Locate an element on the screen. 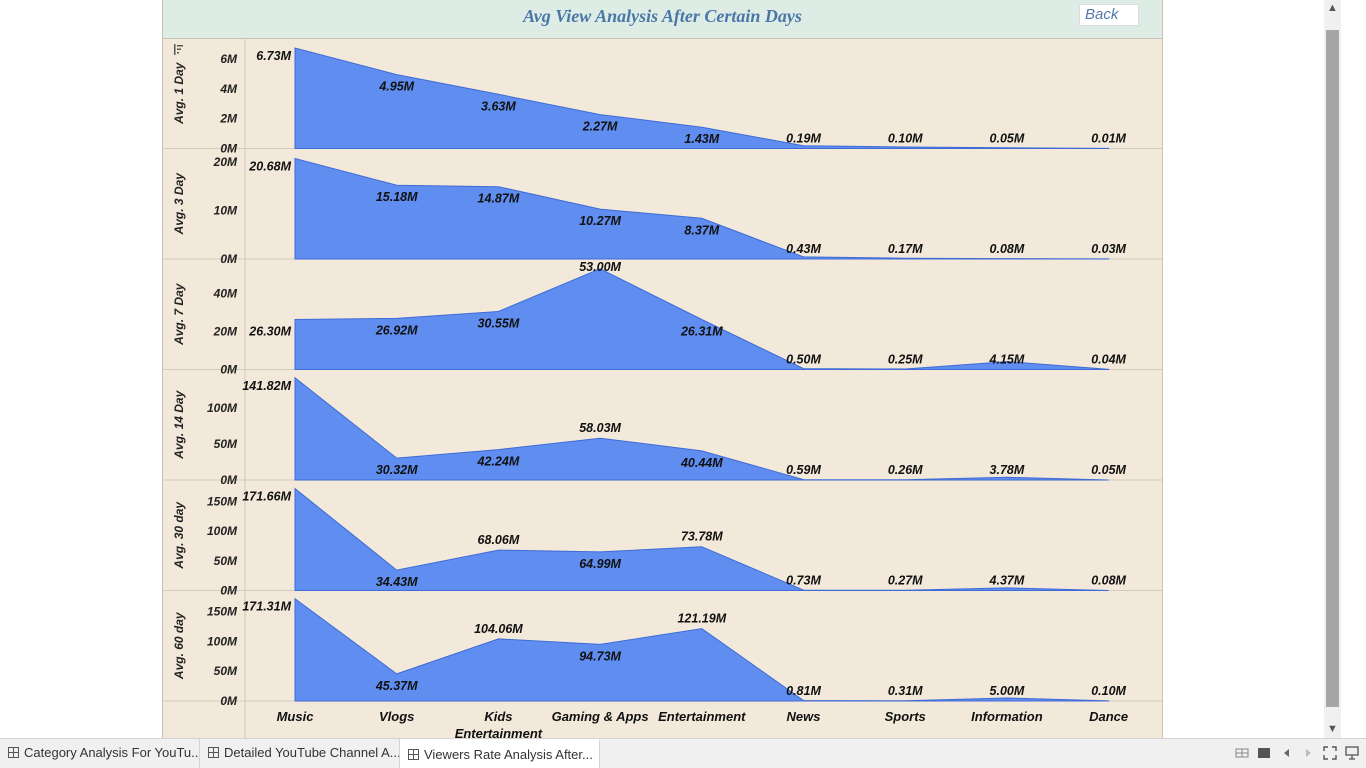  data-label: 45.37M is located at coordinates (396, 686).